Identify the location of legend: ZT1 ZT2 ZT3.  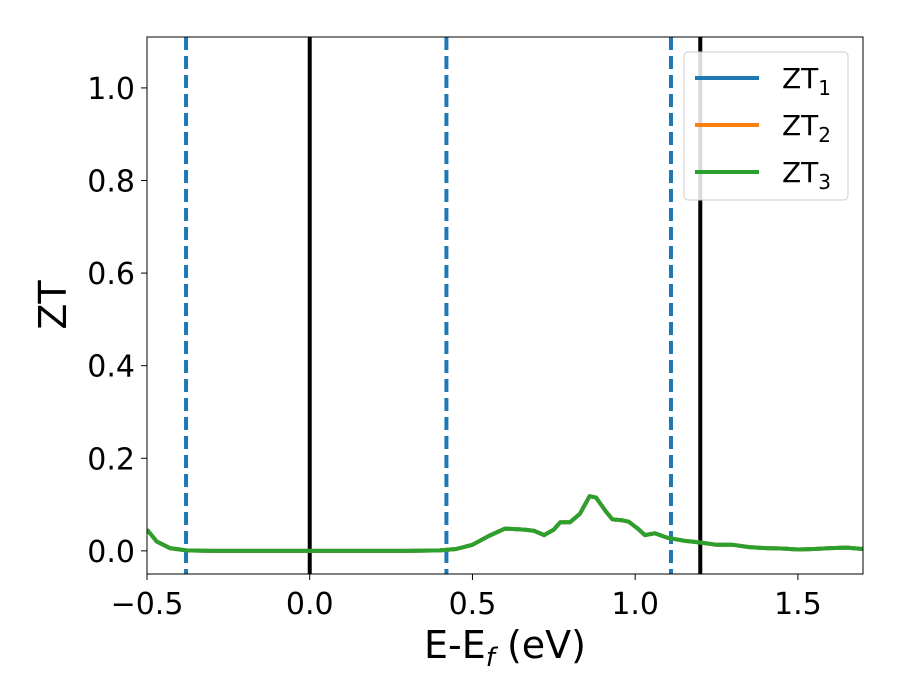
(766, 126).